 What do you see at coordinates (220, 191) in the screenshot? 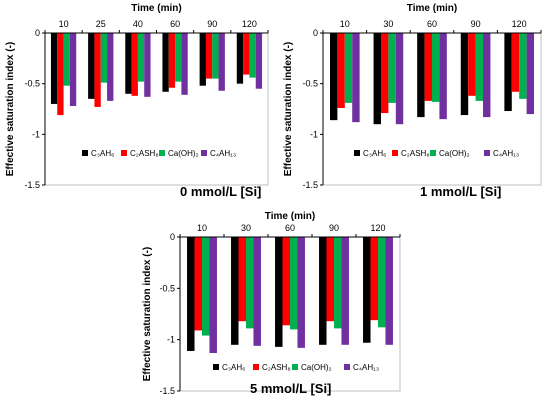
I see `panel-title: 0 mmol/L [Si]` at bounding box center [220, 191].